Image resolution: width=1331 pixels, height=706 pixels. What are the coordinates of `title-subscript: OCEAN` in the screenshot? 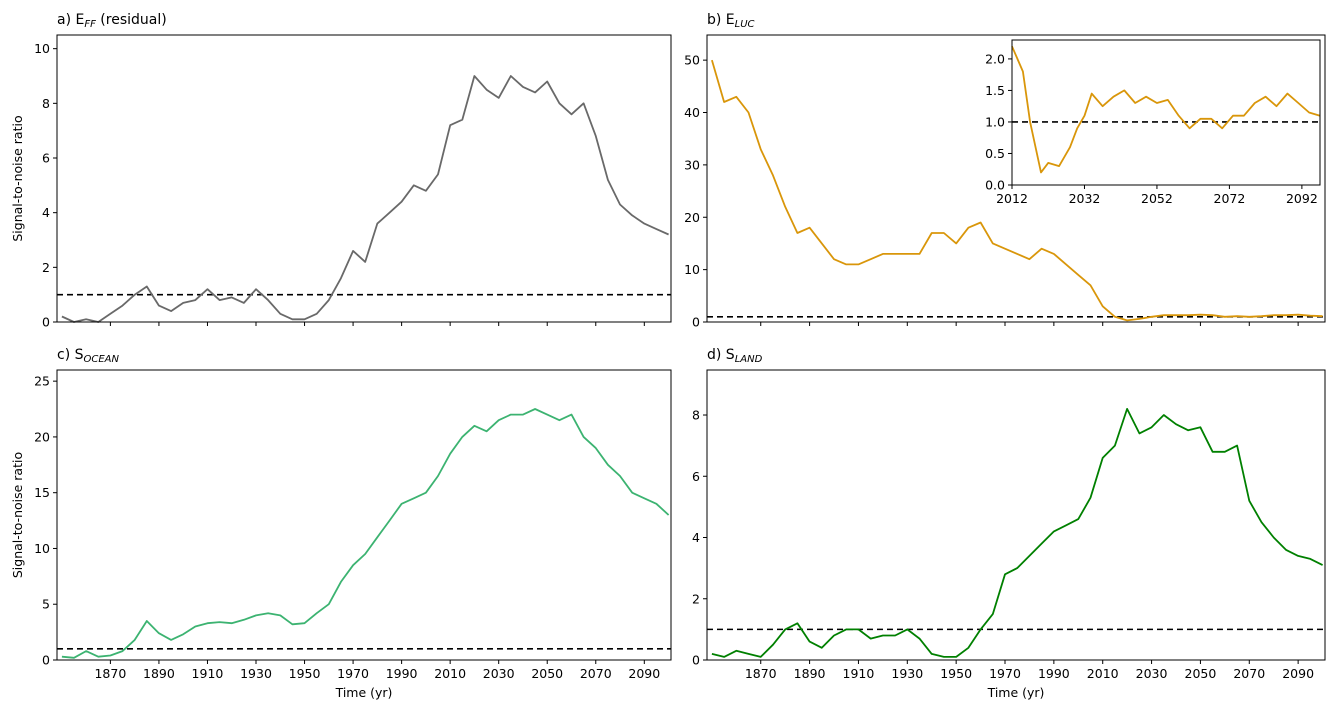 It's located at (102, 359).